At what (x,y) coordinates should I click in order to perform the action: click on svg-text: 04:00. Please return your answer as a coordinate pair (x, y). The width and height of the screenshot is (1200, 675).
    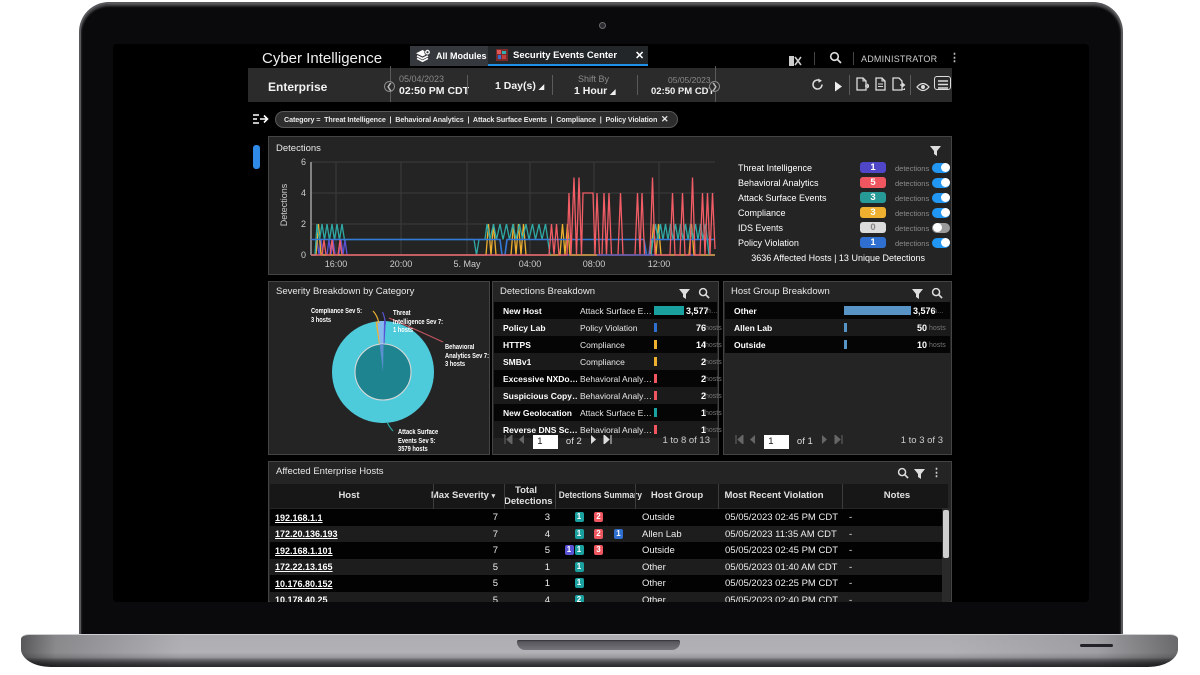
    Looking at the image, I should click on (530, 264).